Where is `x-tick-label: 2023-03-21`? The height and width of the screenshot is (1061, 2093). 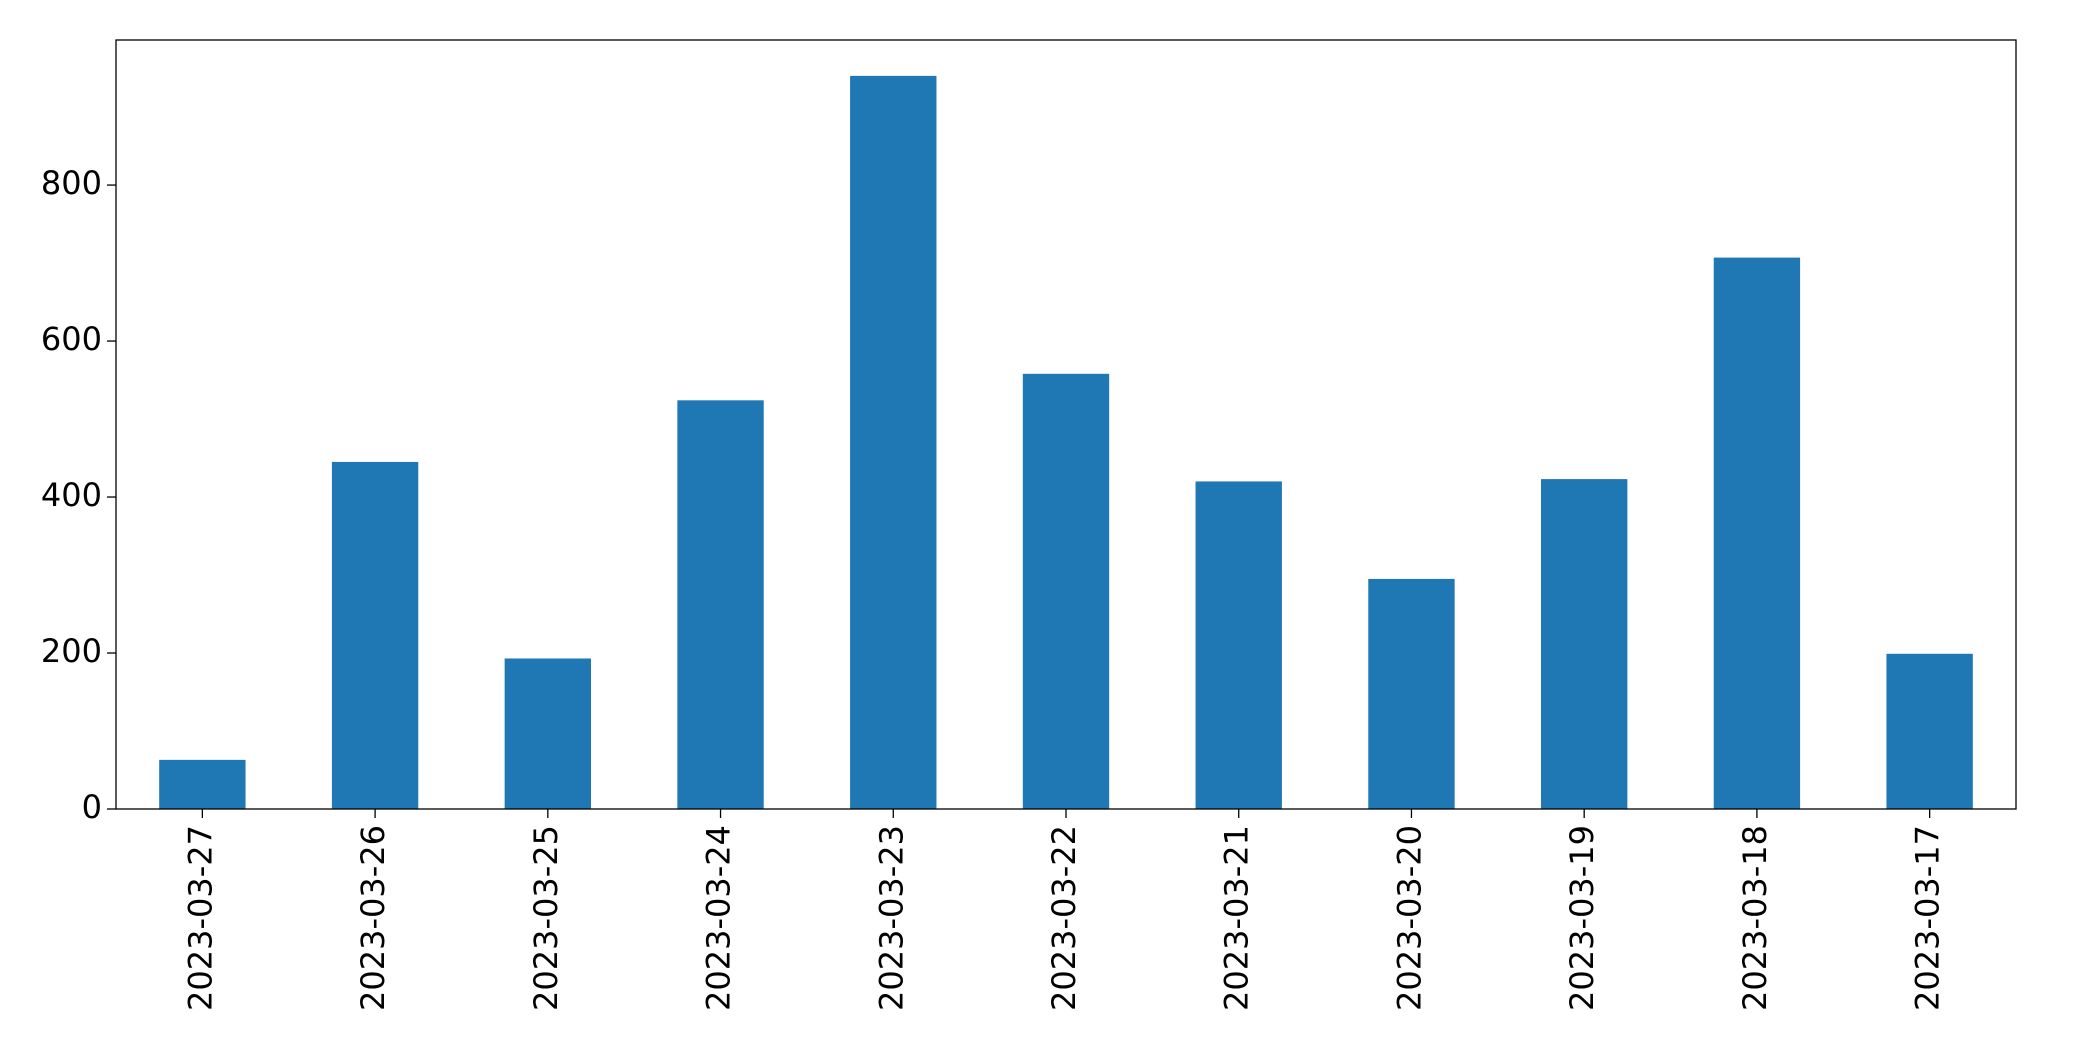 x-tick-label: 2023-03-21 is located at coordinates (1237, 918).